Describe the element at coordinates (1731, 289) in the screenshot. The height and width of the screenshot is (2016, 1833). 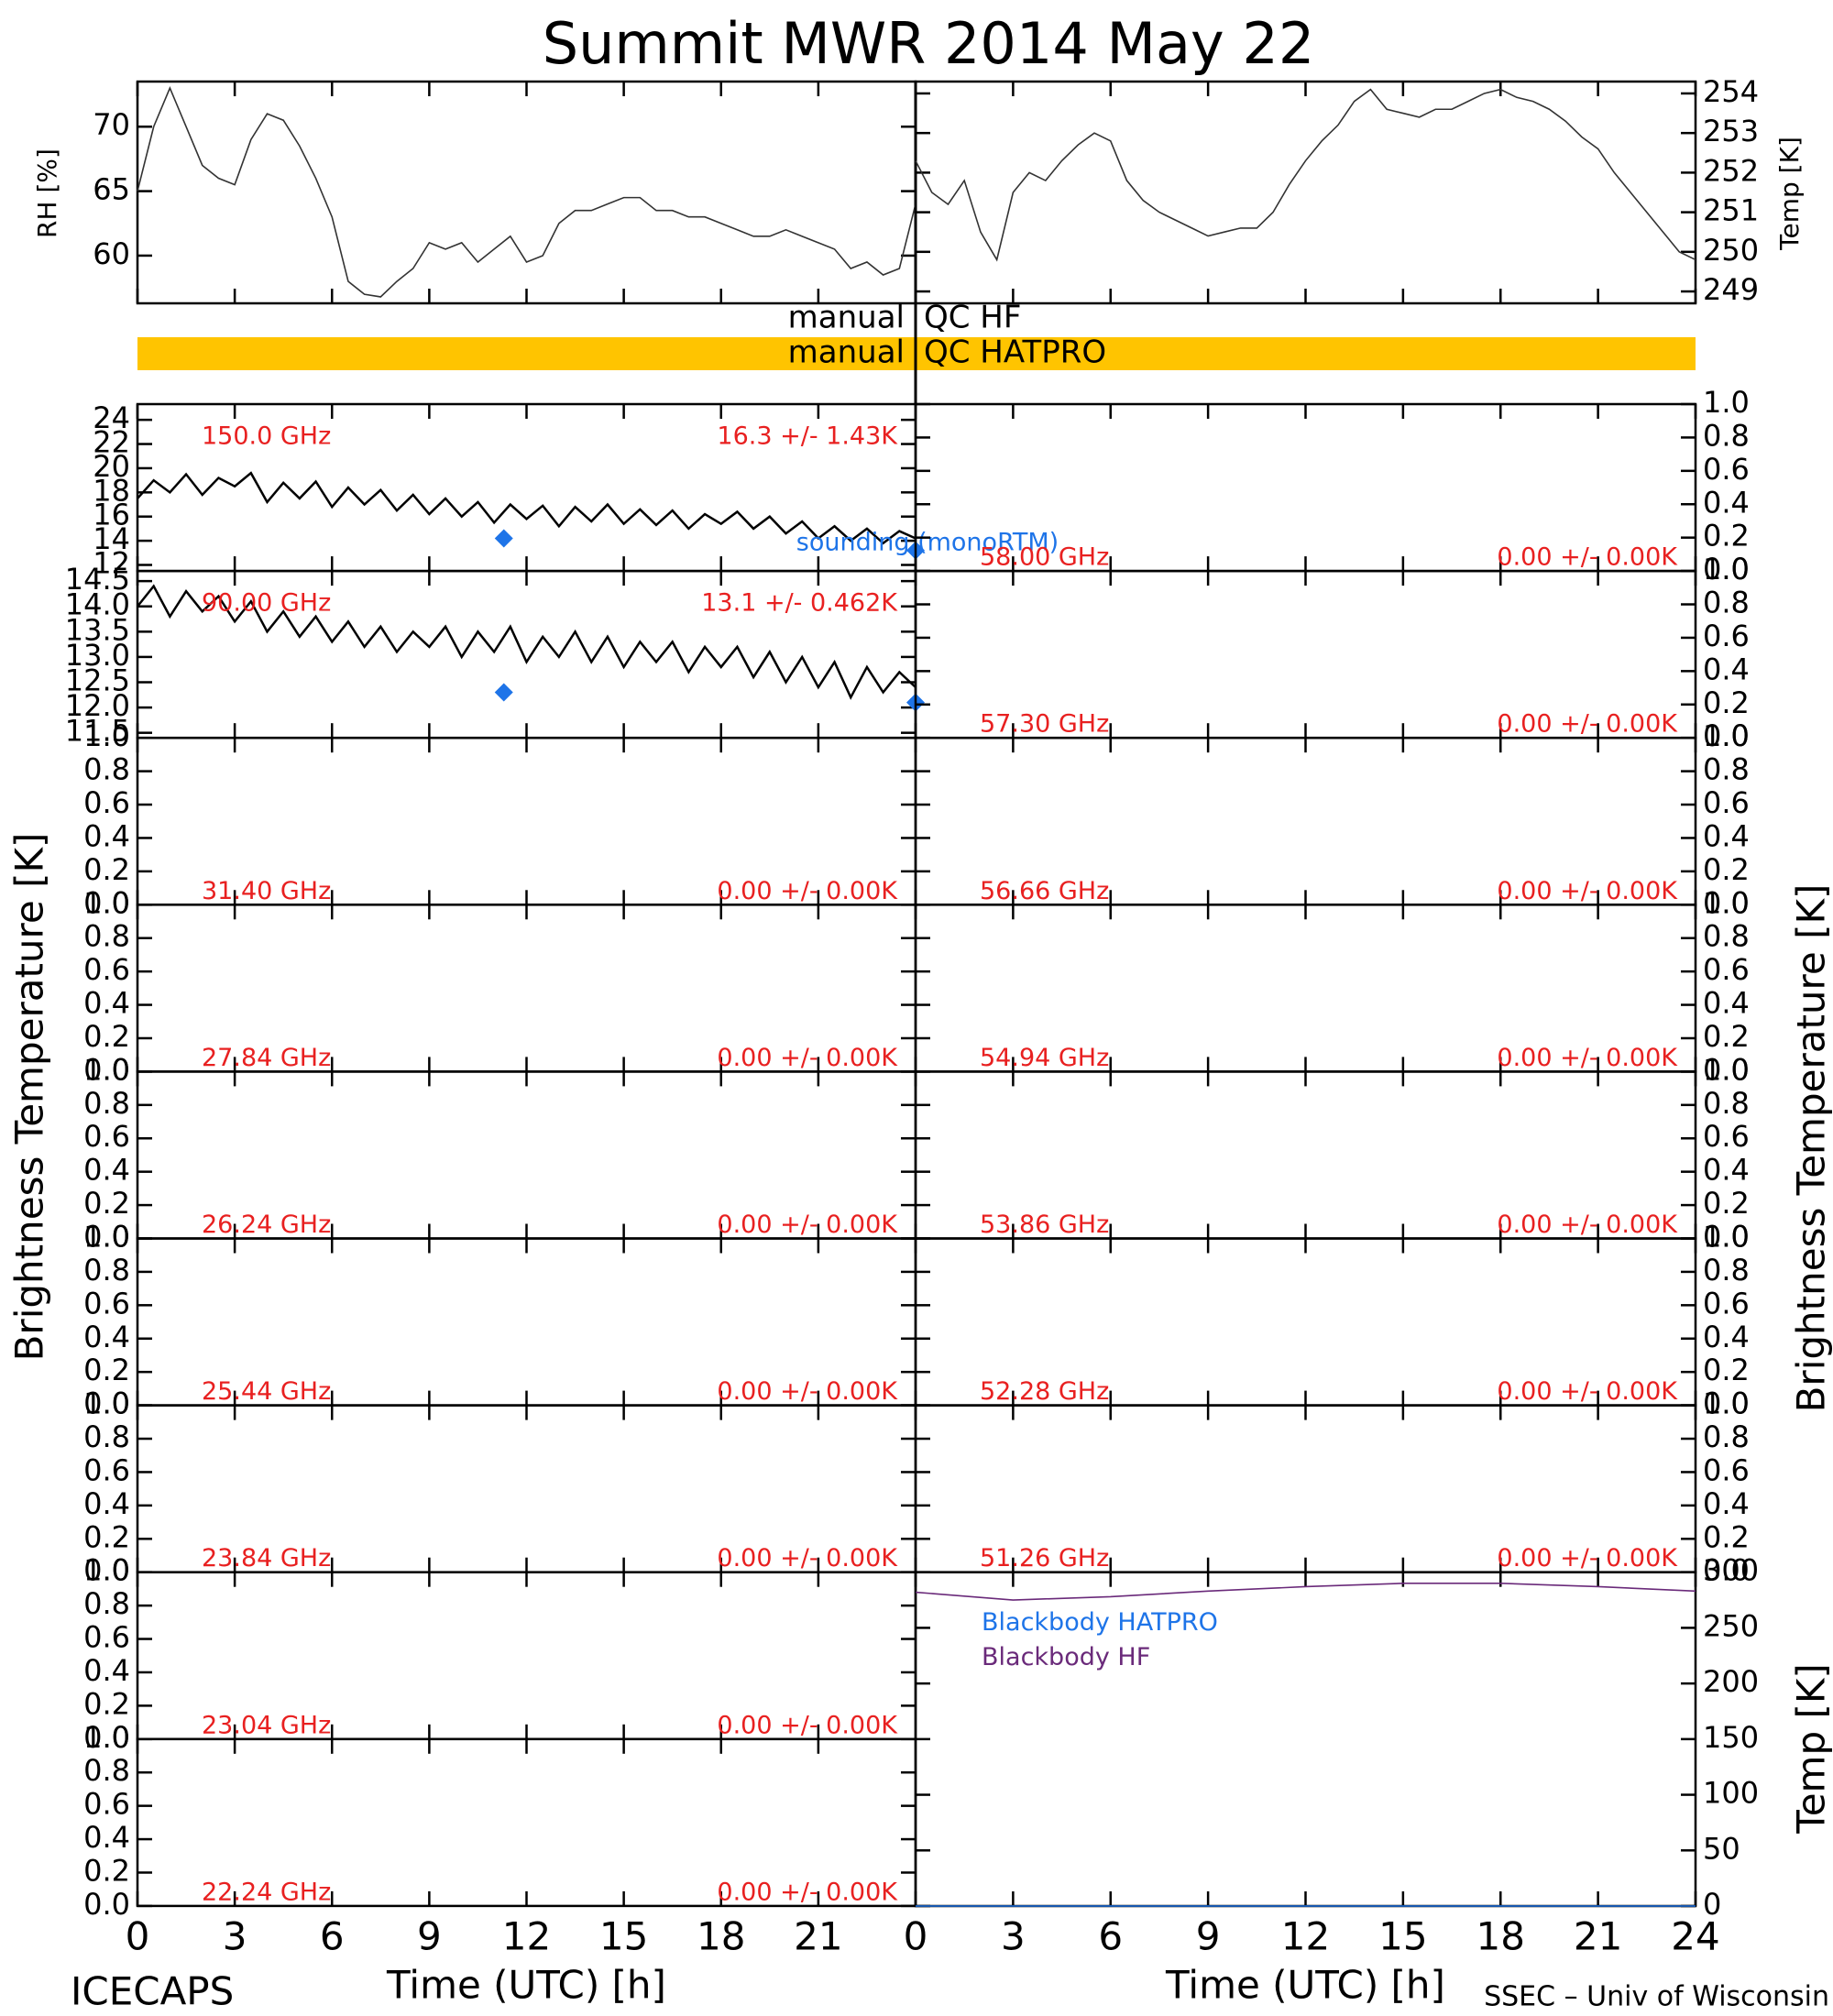
I see `y-tick-label: 249` at that location.